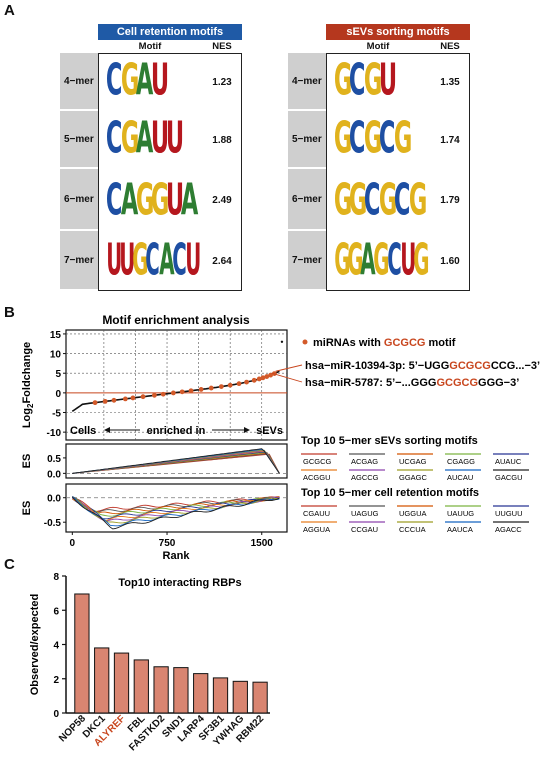 This screenshot has width=550, height=767. What do you see at coordinates (9, 312) in the screenshot?
I see `panel-label-b: B` at bounding box center [9, 312].